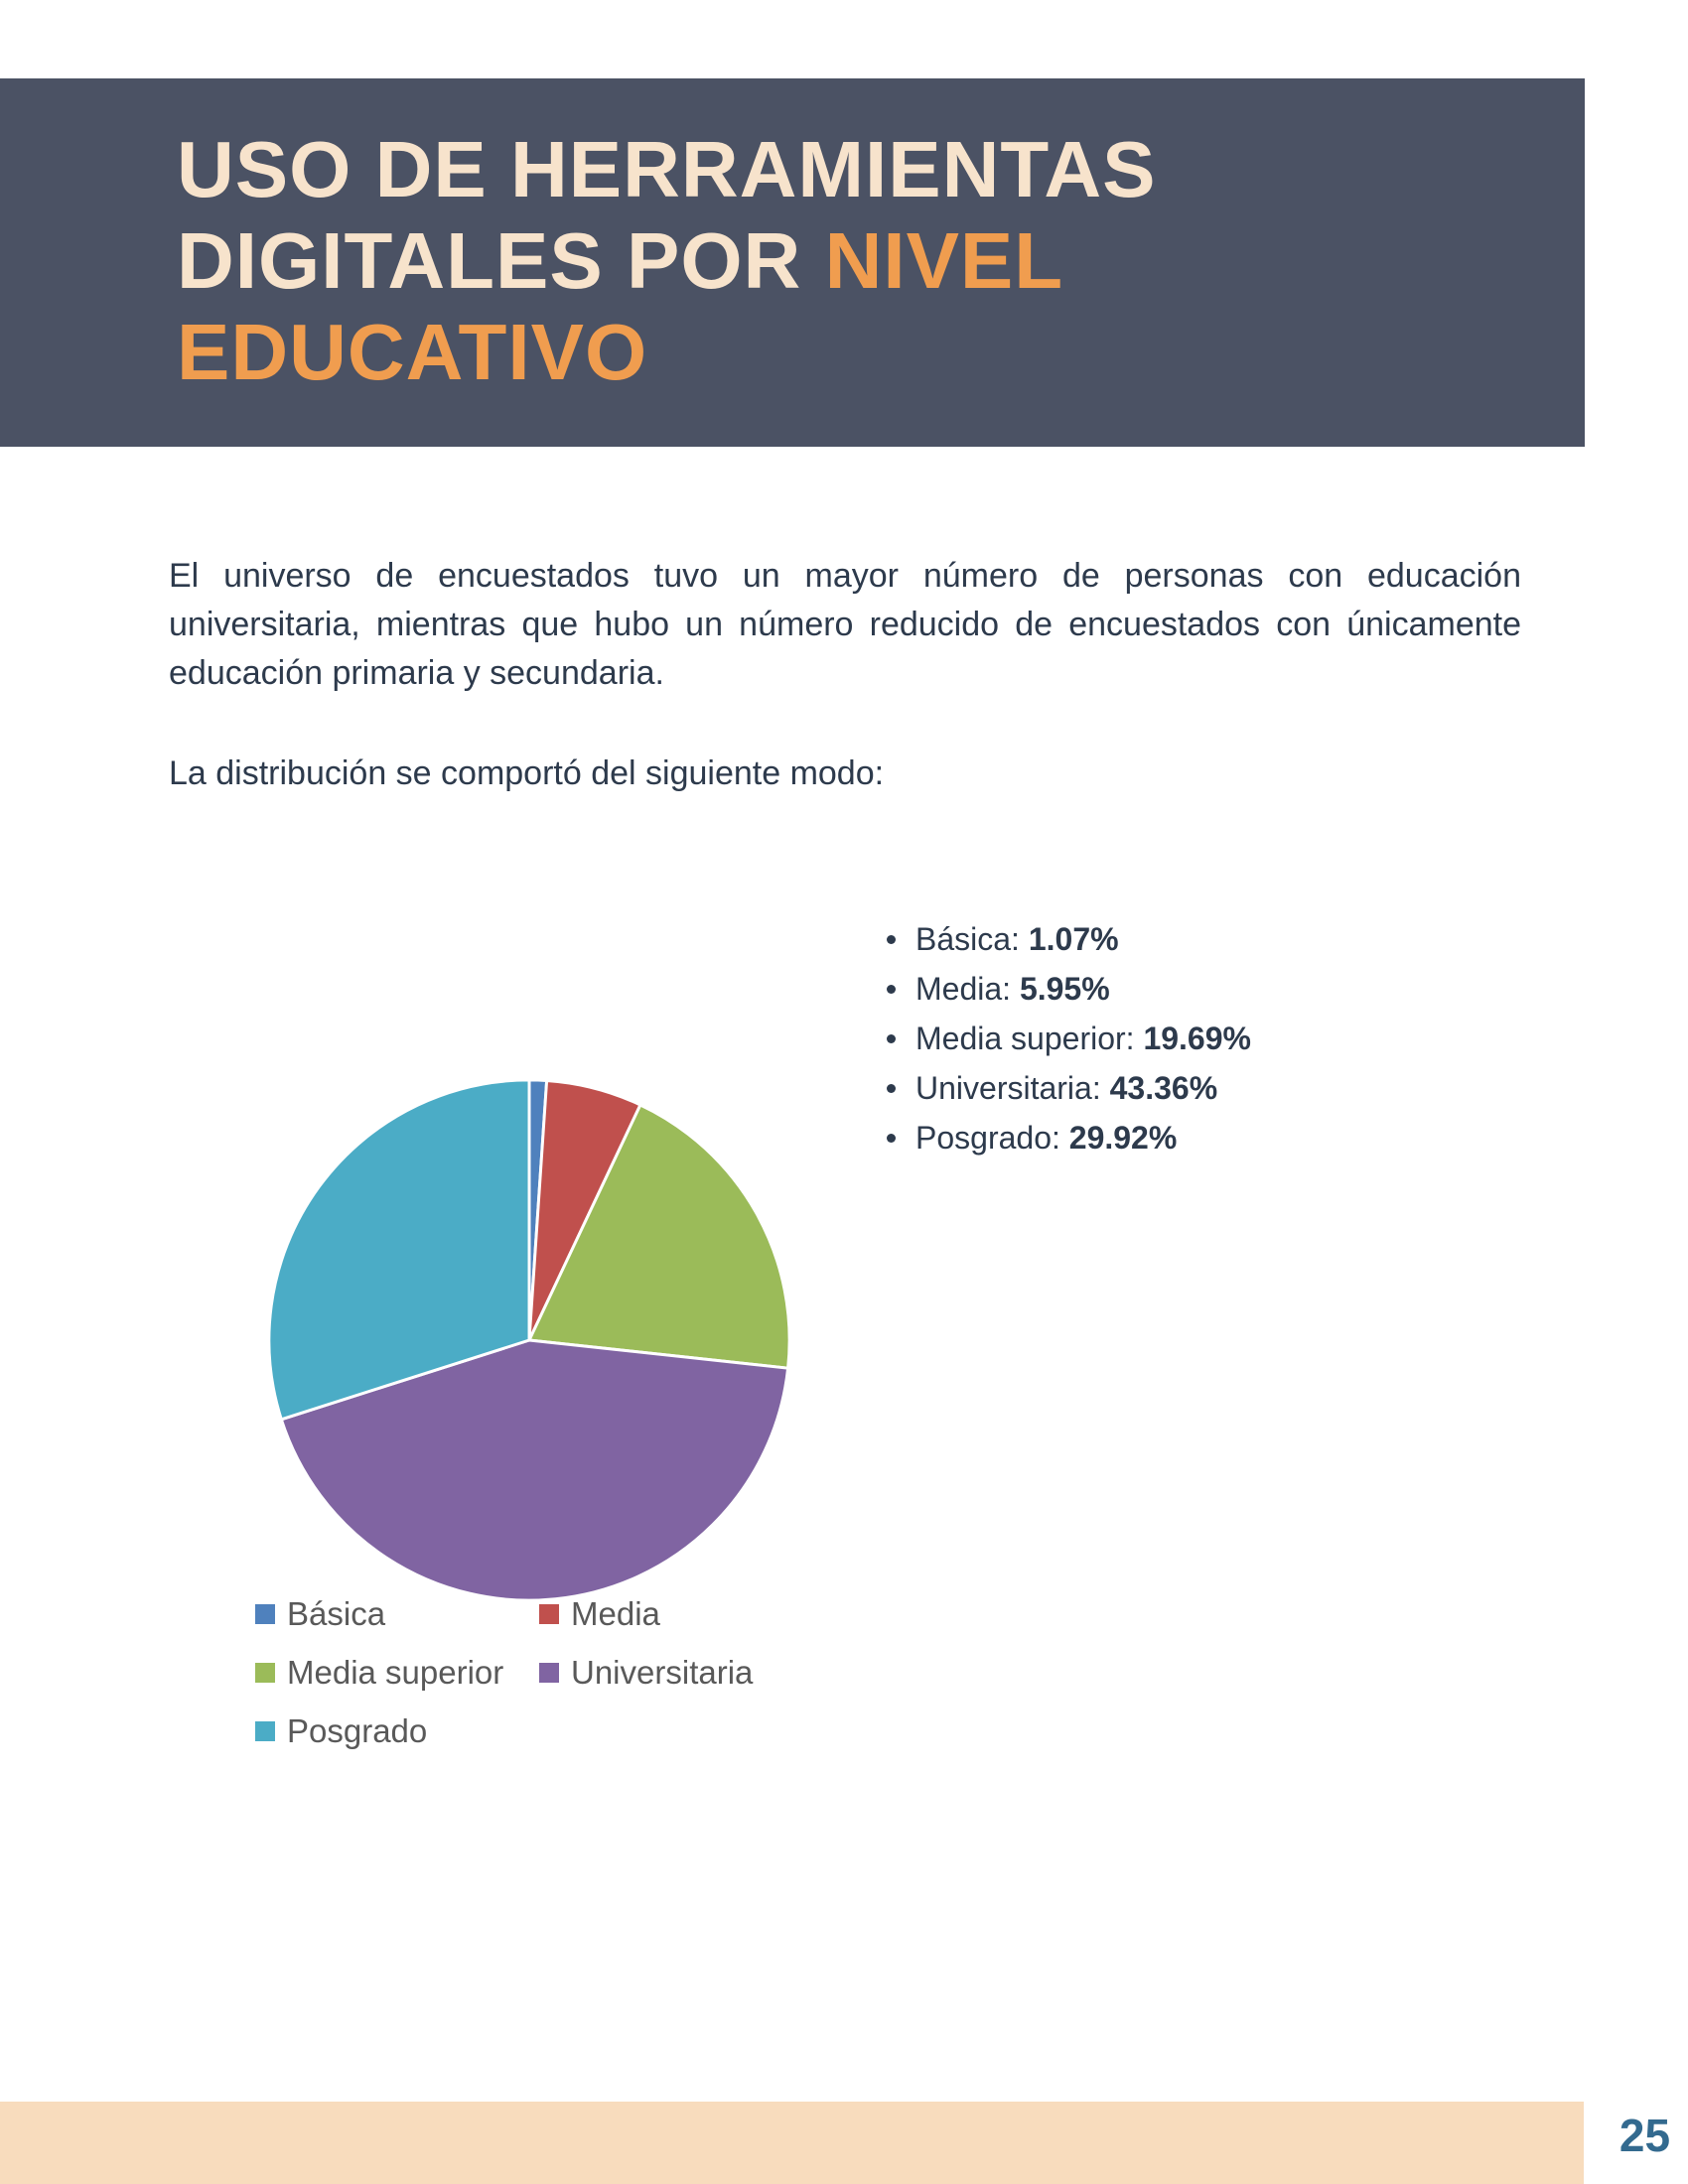 The width and height of the screenshot is (1688, 2184). What do you see at coordinates (792, 2143) in the screenshot?
I see `footer-band` at bounding box center [792, 2143].